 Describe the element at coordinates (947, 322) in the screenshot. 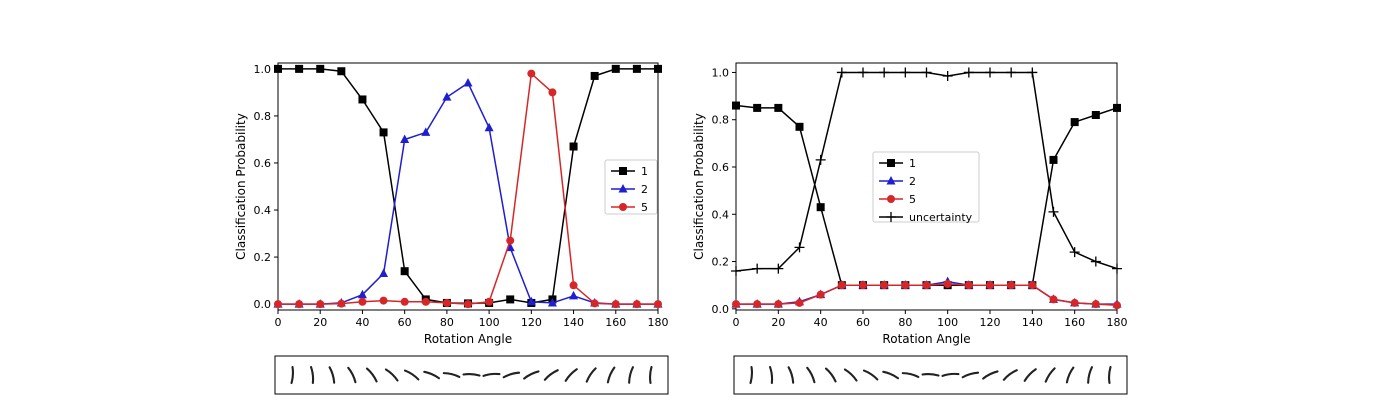

I see `x-tick-label: 100` at that location.